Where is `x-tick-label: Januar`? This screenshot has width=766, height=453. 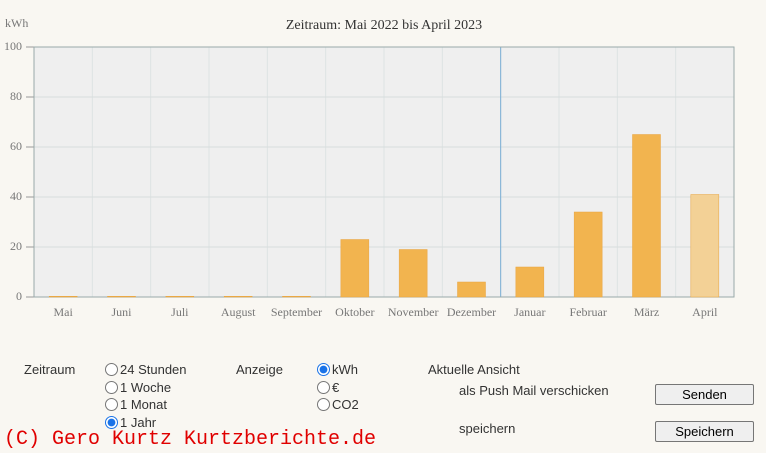
x-tick-label: Januar is located at coordinates (529, 312).